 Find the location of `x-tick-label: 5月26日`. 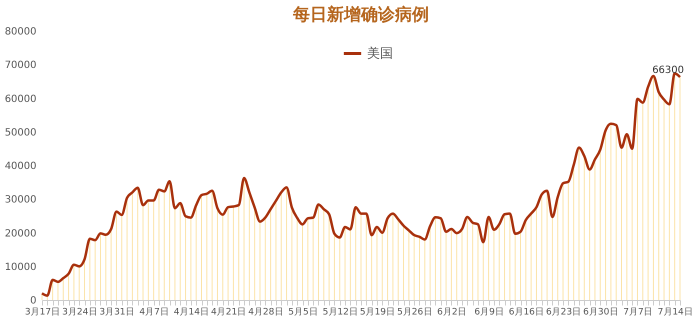

x-tick-label: 5月26日 is located at coordinates (414, 313).